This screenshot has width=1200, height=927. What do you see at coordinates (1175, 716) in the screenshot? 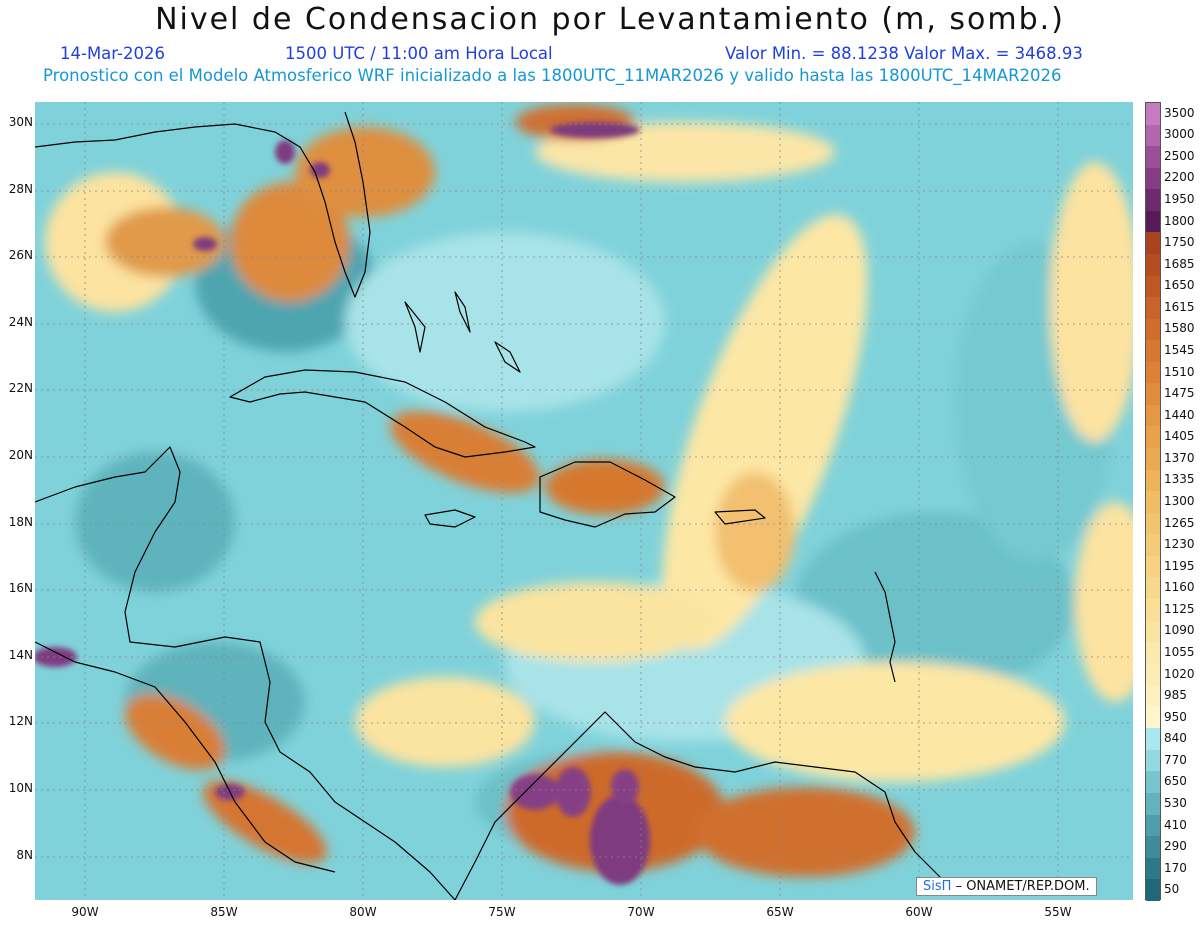
I see `colorbar-label: 950` at bounding box center [1175, 716].